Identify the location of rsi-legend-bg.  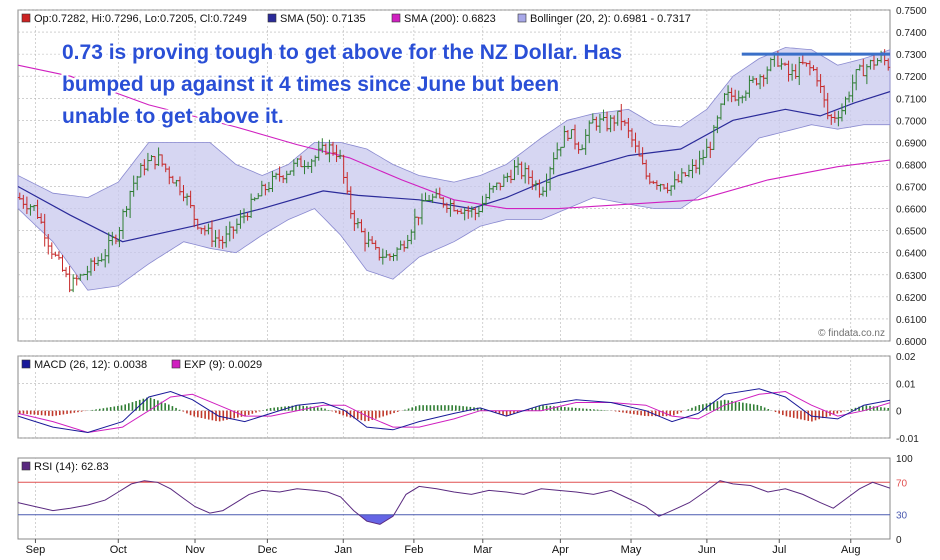
(74, 466).